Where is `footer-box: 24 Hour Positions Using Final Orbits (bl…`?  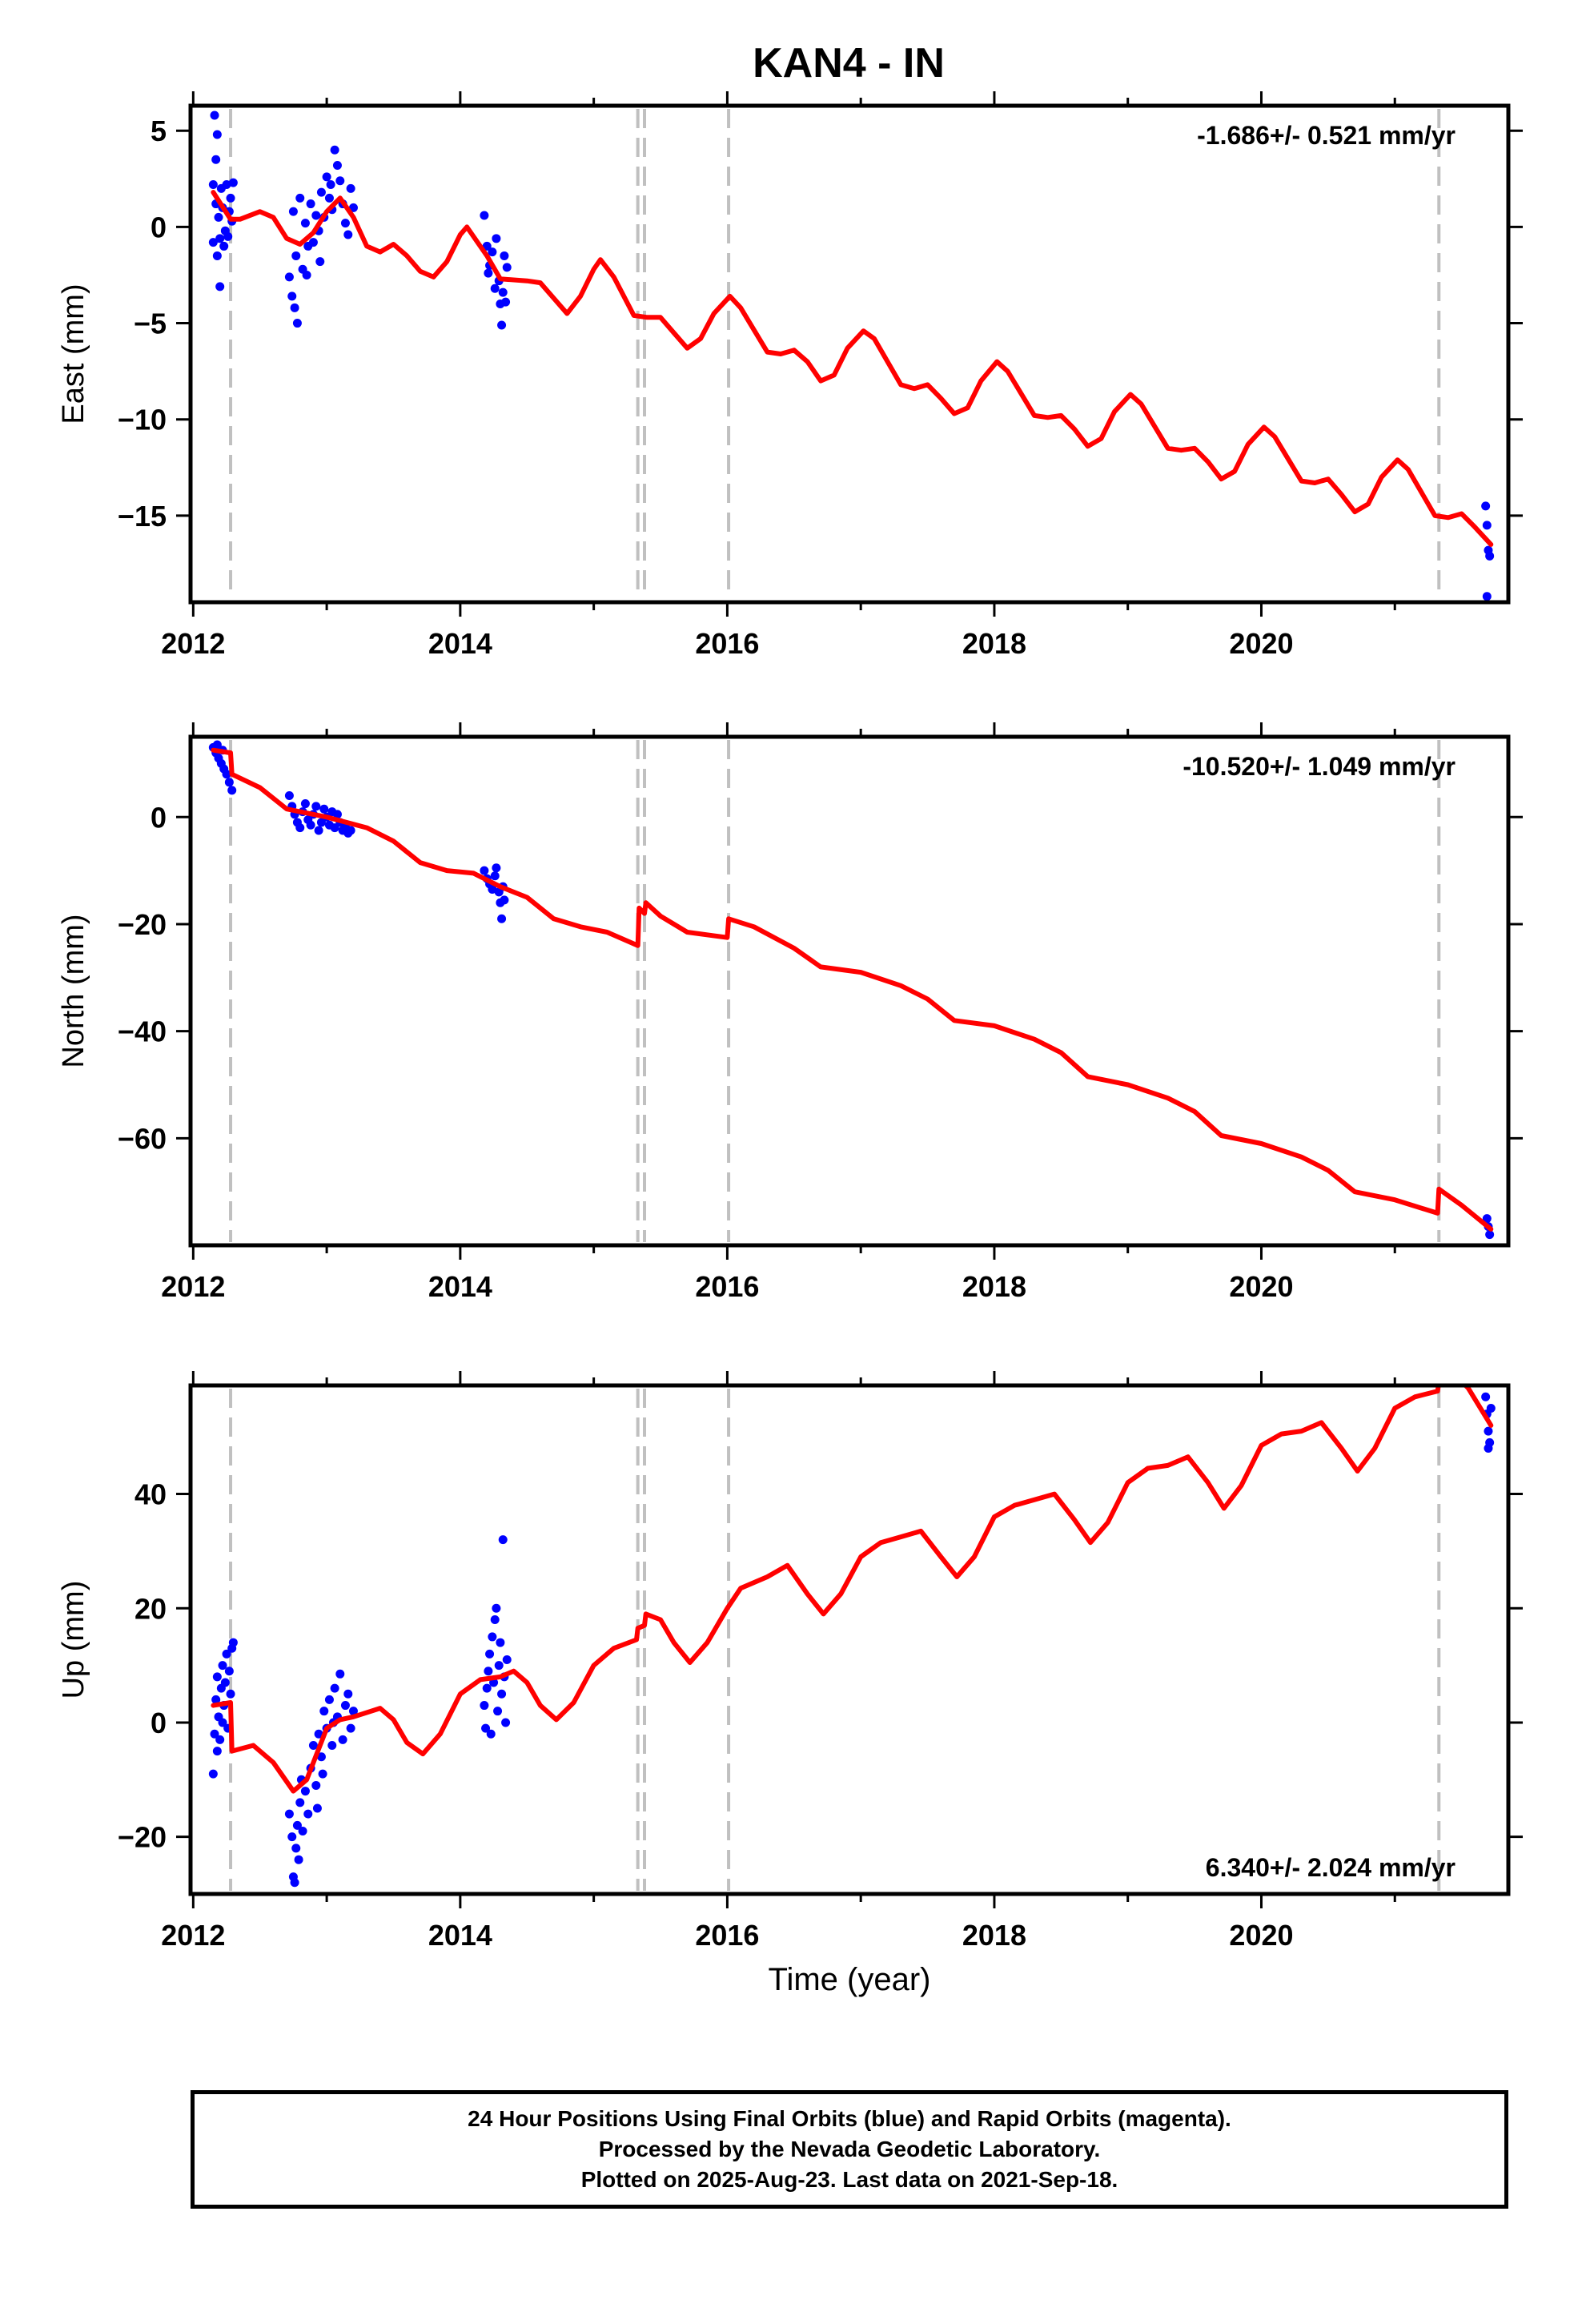 footer-box: 24 Hour Positions Using Final Orbits (bl… is located at coordinates (849, 2150).